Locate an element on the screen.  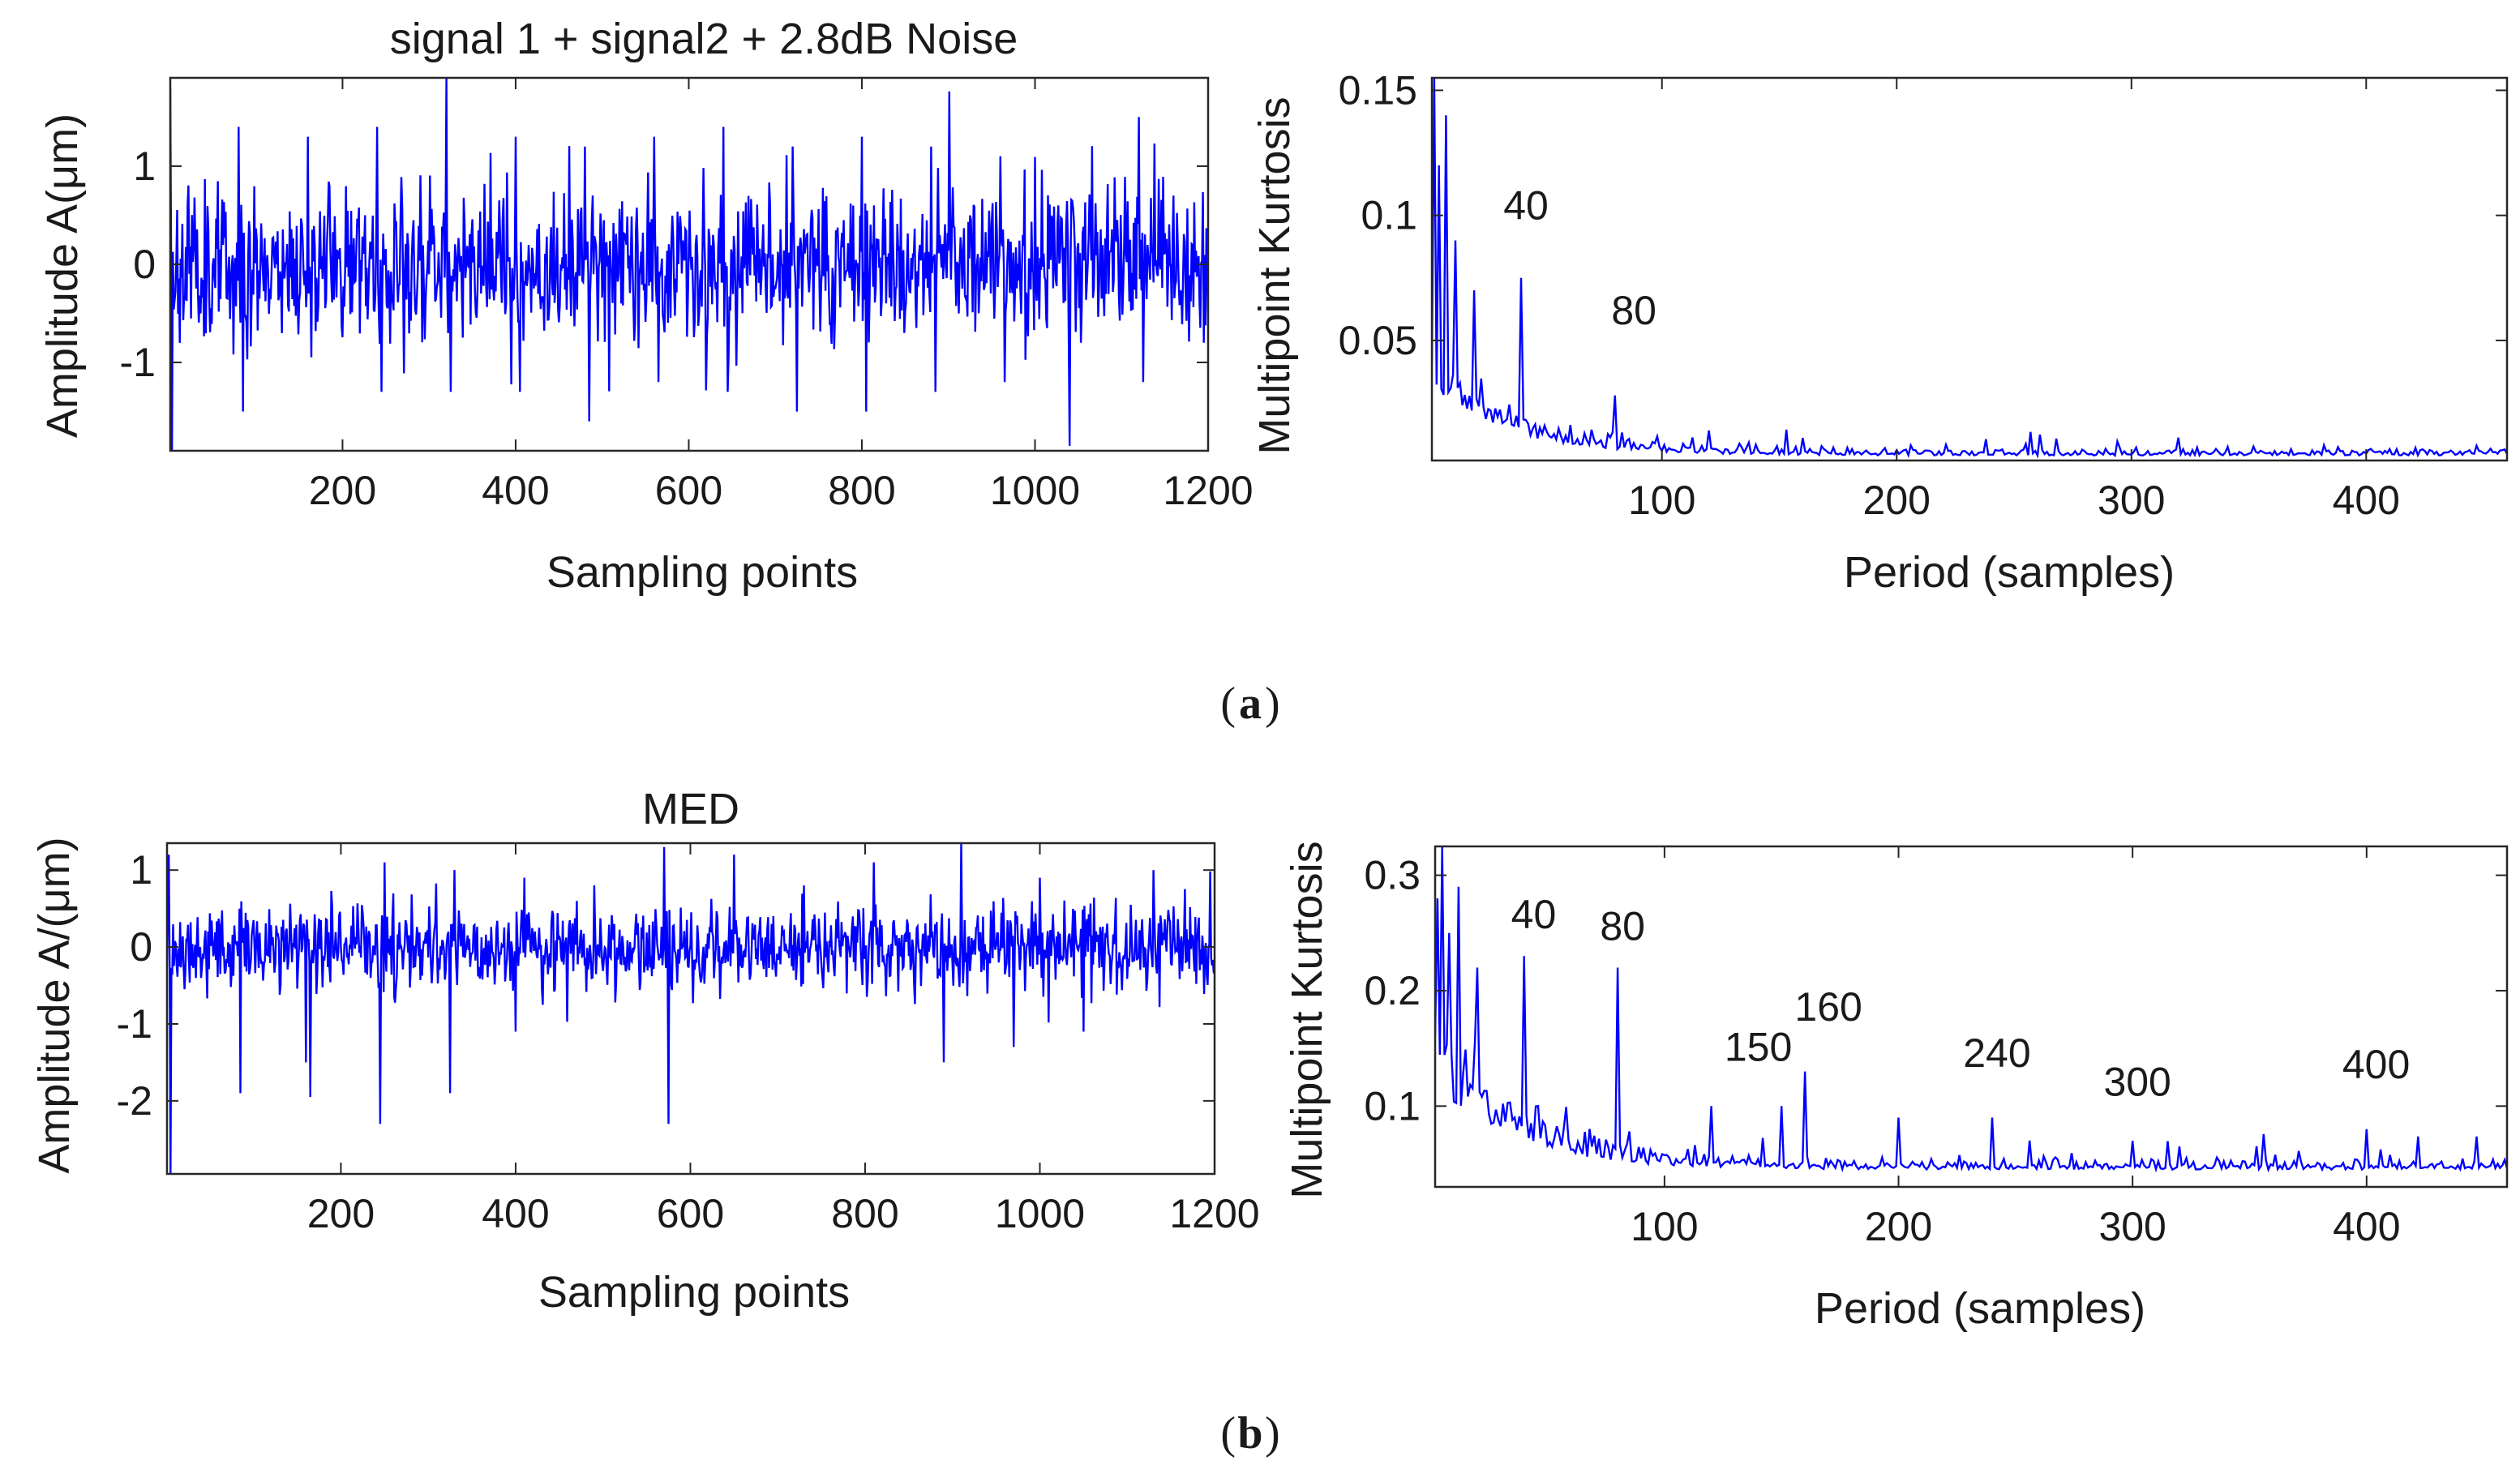
y-tick-label: 0.05 is located at coordinates (1378, 341).